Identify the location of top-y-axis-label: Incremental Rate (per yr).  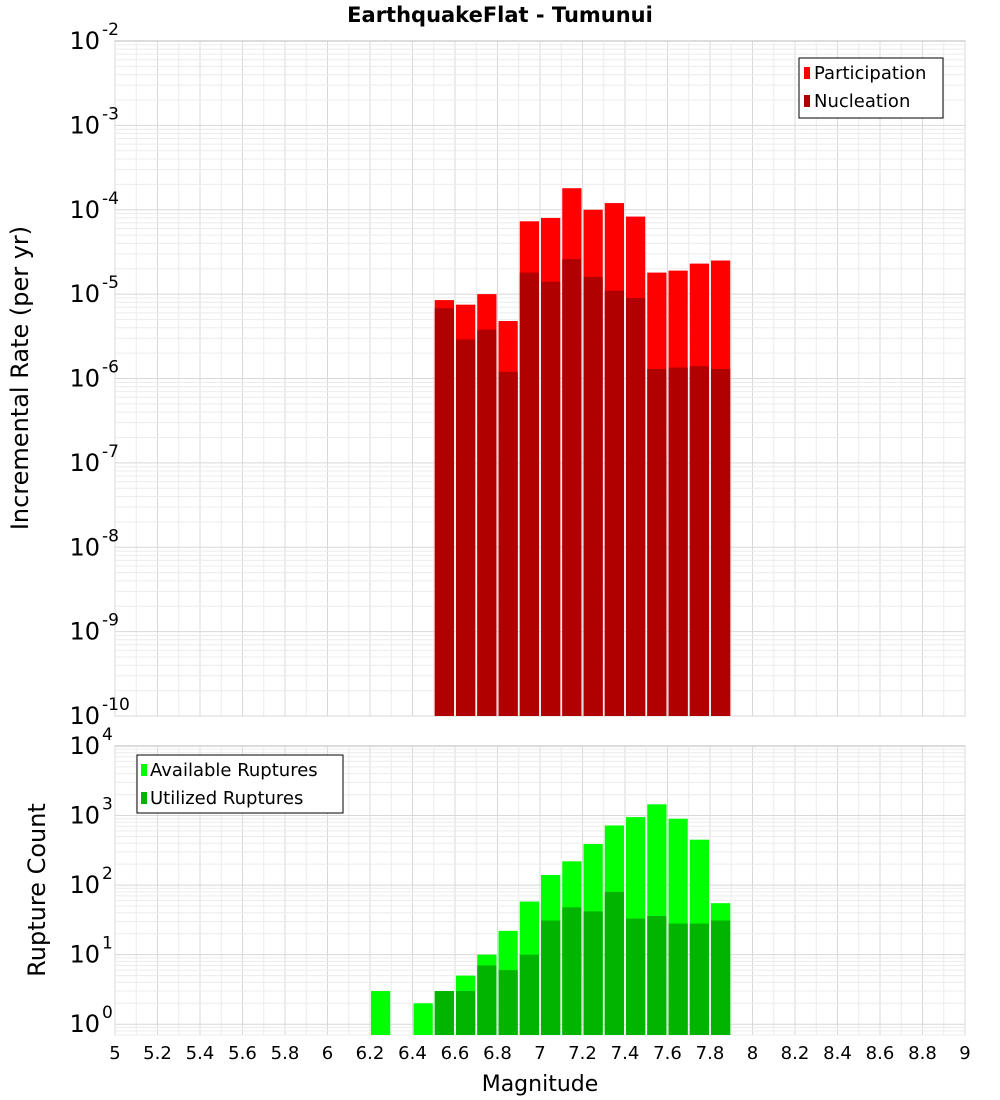
(20, 378).